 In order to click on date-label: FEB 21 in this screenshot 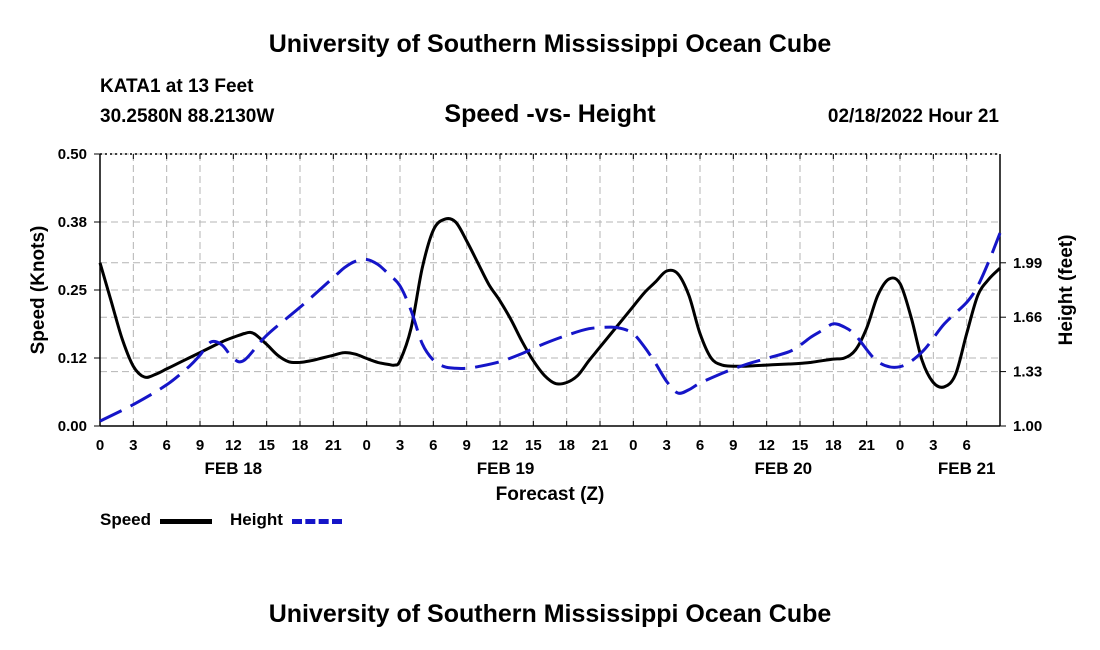, I will do `click(967, 468)`.